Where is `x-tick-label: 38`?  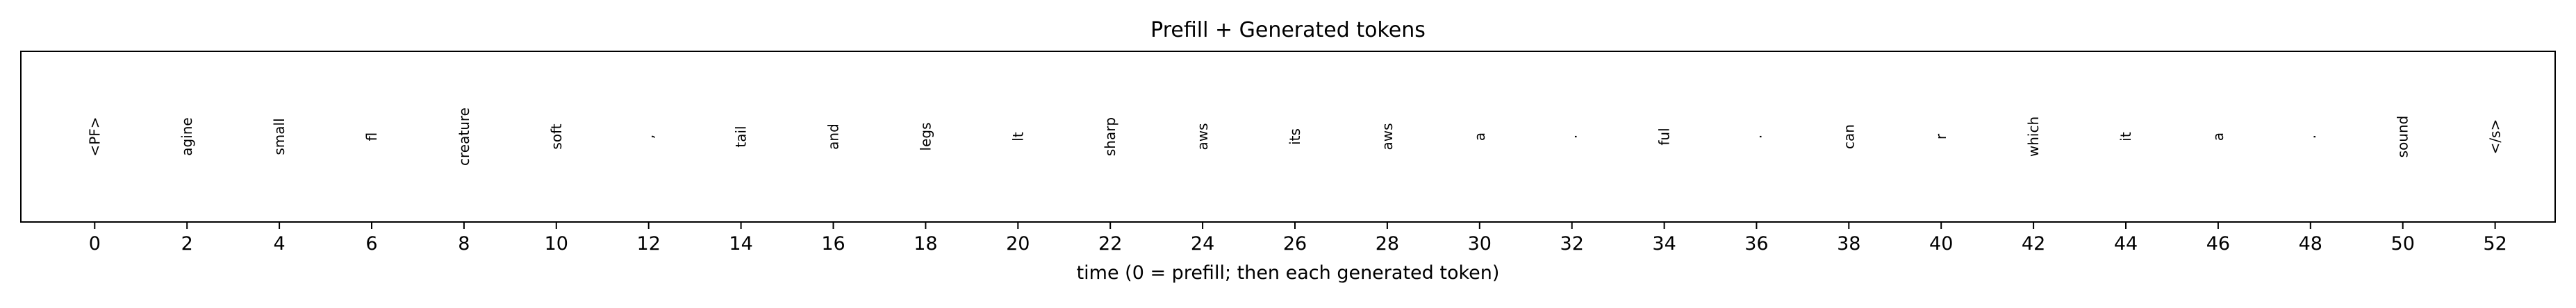 x-tick-label: 38 is located at coordinates (1849, 244).